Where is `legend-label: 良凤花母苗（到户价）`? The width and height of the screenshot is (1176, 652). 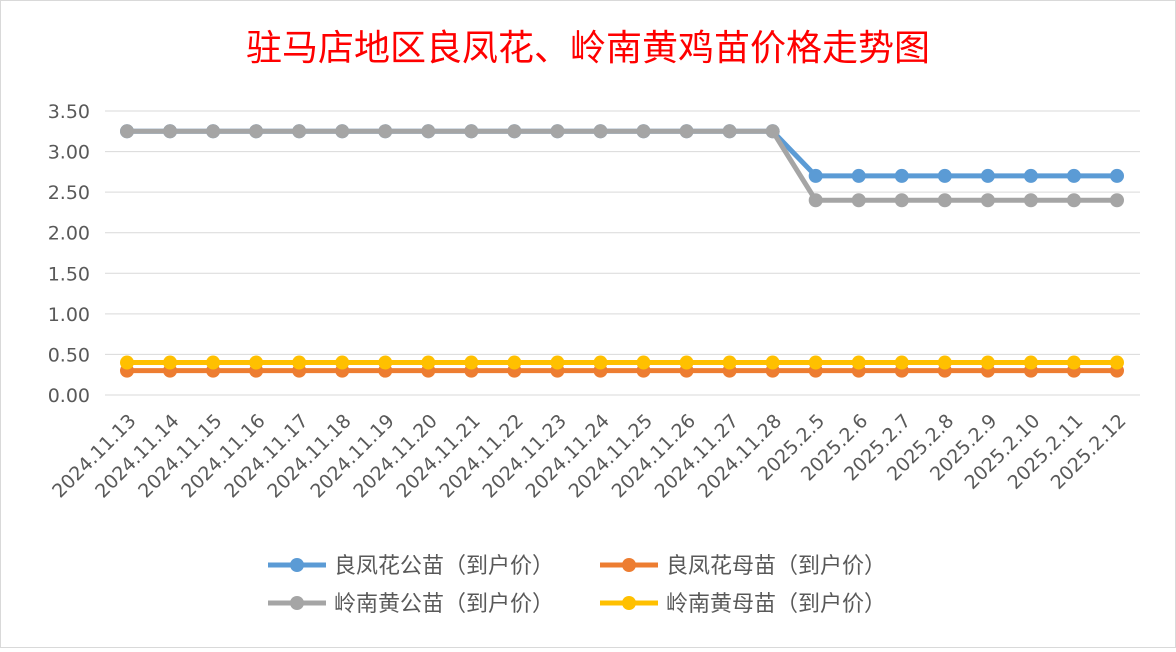 legend-label: 良凤花母苗（到户价） is located at coordinates (776, 566).